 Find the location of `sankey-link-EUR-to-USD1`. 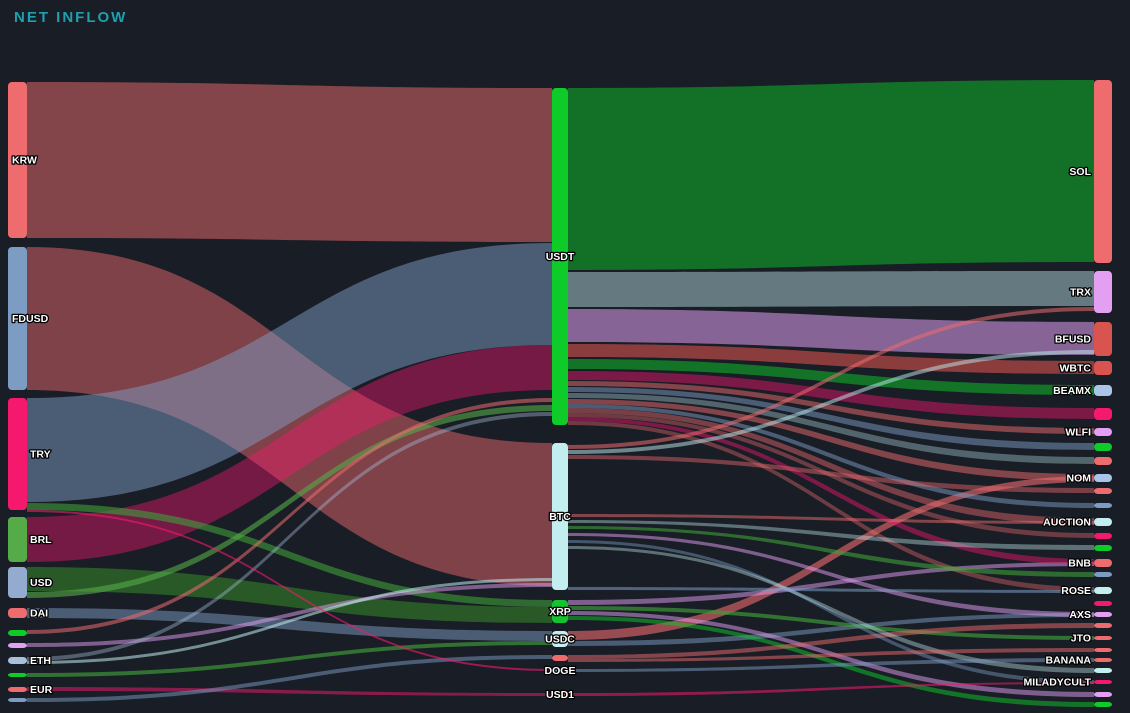

sankey-link-EUR-to-USD1 is located at coordinates (289, 691).